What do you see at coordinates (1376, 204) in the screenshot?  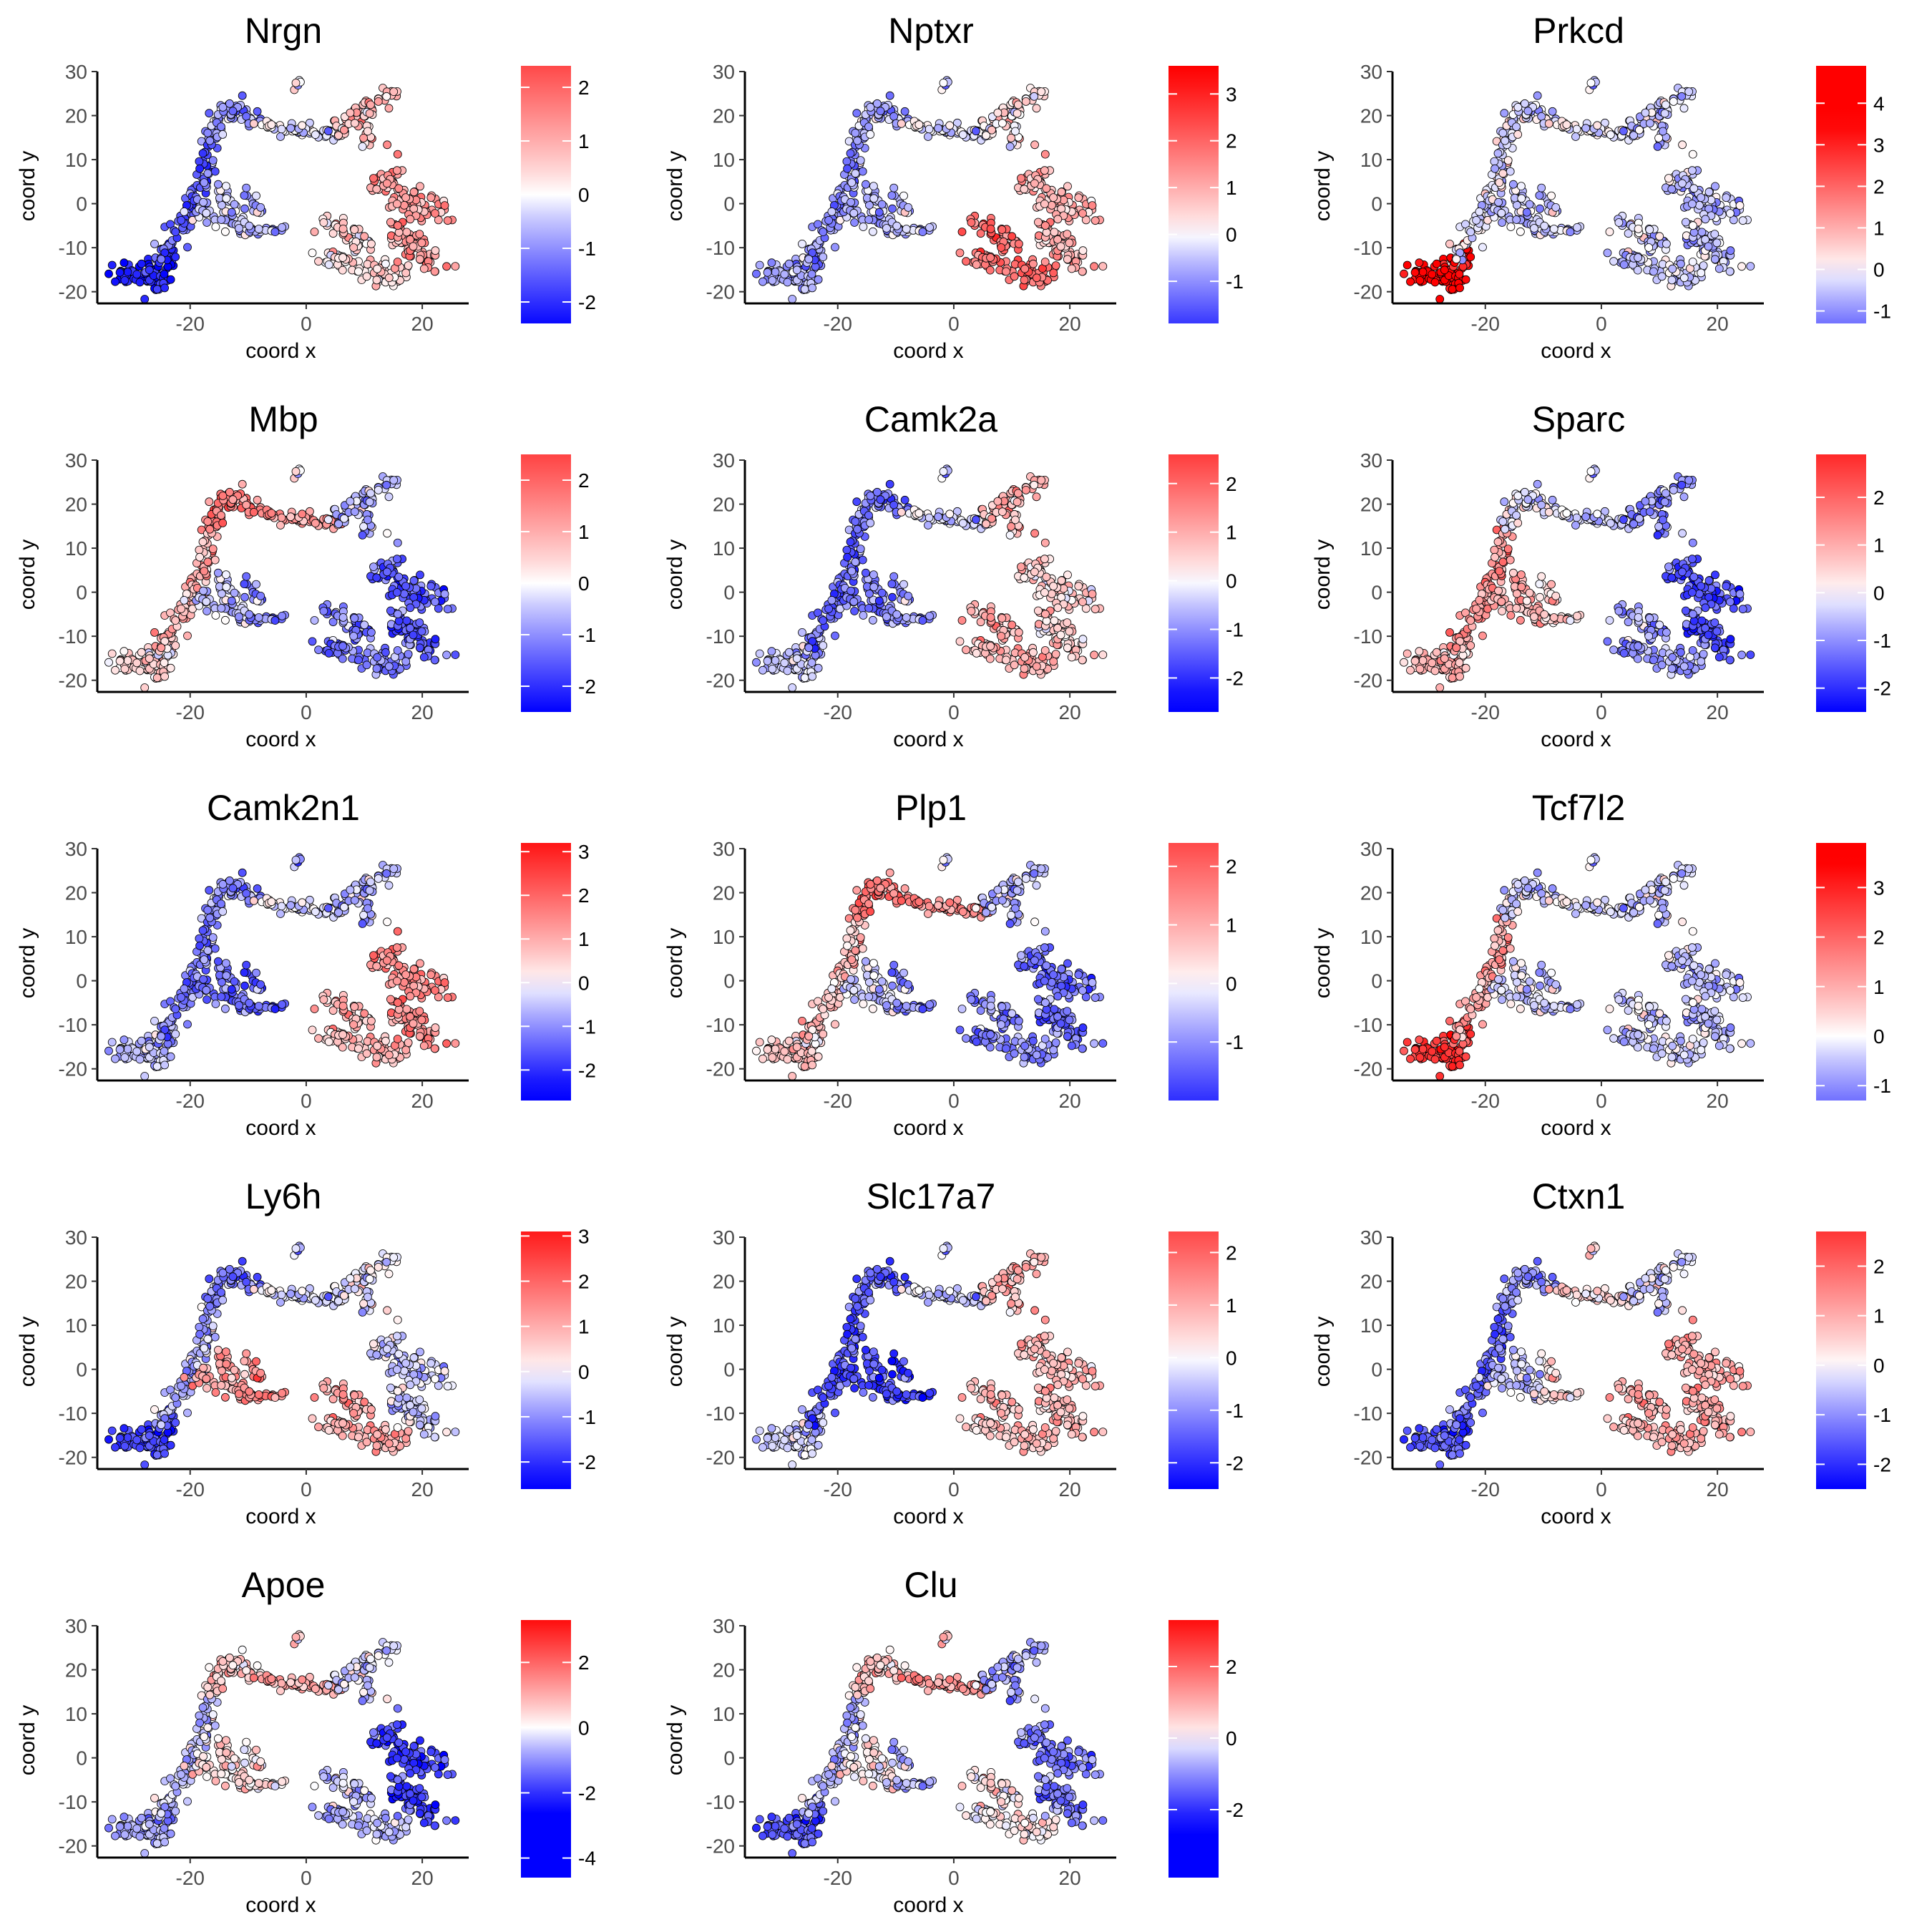 I see `y-tick-label: 0` at bounding box center [1376, 204].